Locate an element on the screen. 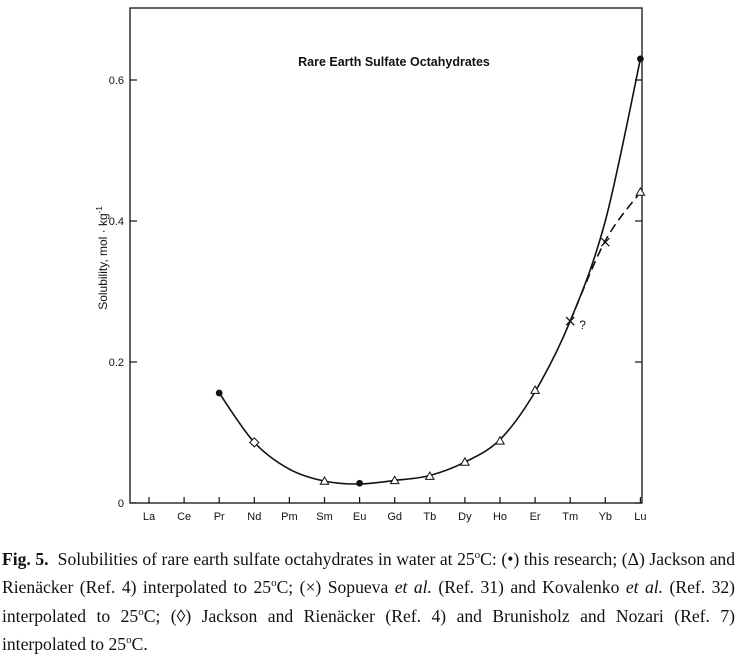 This screenshot has width=737, height=656. x-tick-label: Yb is located at coordinates (605, 517).